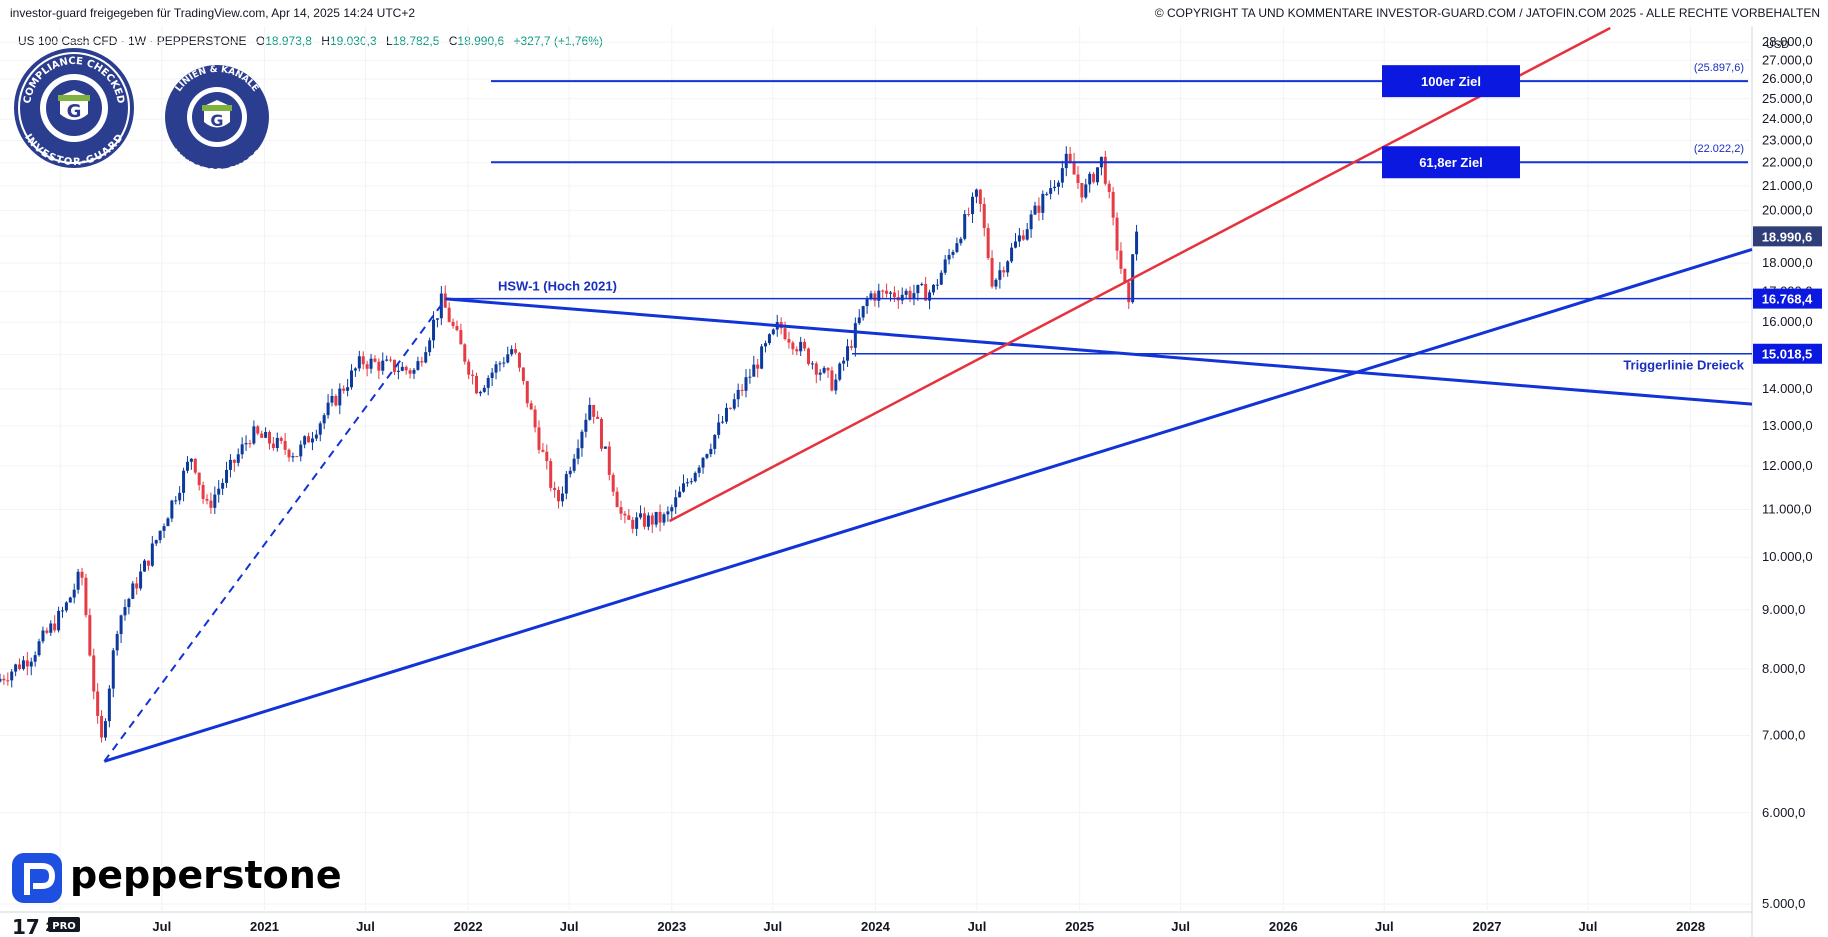 The height and width of the screenshot is (937, 1828). Describe the element at coordinates (26, 926) in the screenshot. I see `svg-text: 17` at that location.